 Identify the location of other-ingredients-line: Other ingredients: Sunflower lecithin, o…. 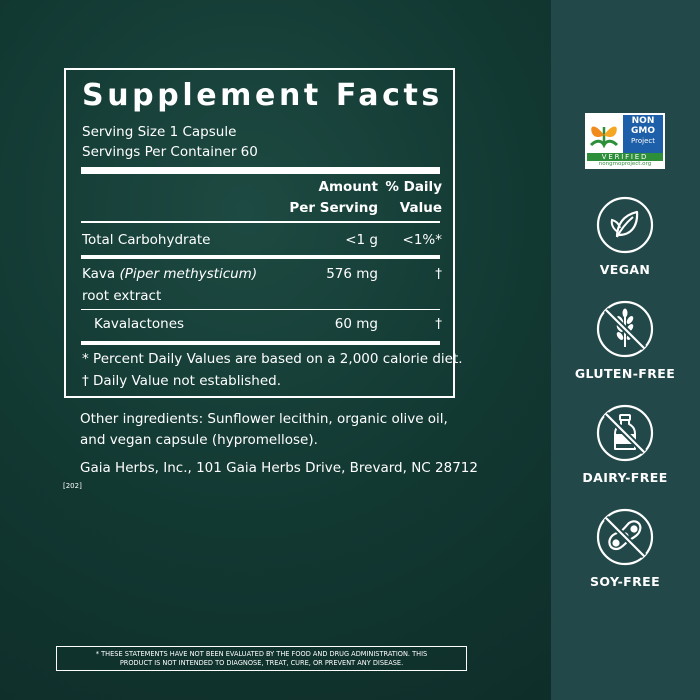
(264, 419).